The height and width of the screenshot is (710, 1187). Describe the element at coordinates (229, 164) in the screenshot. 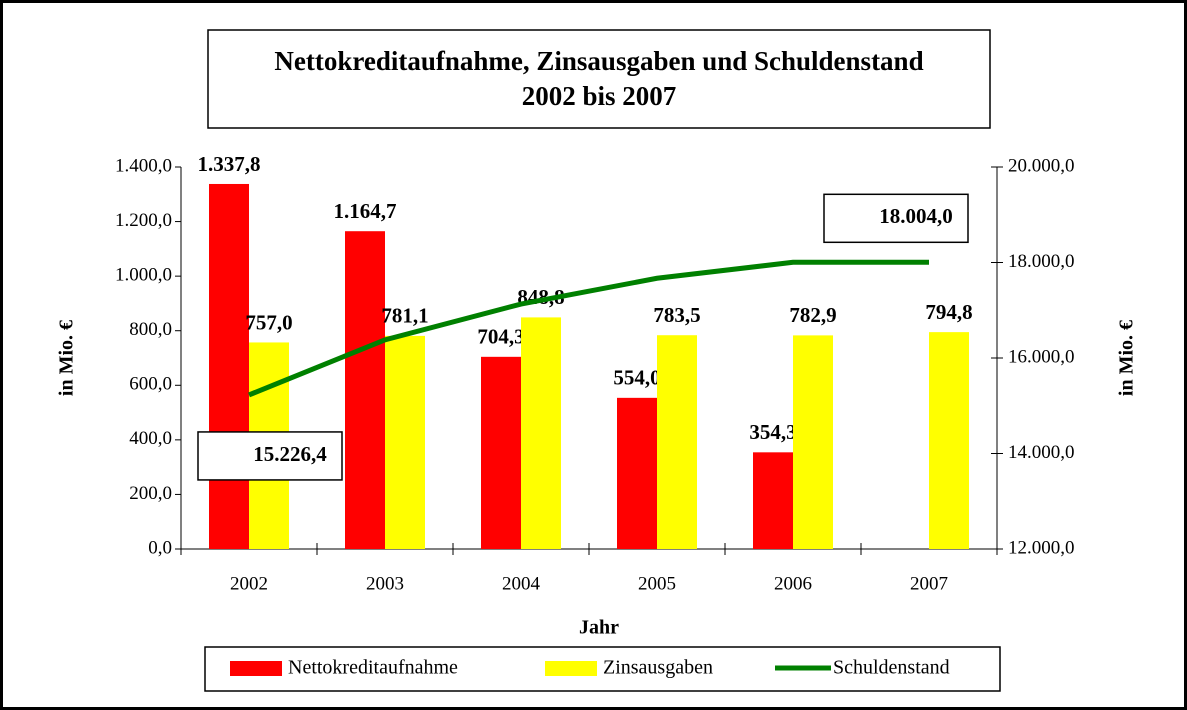

I see `data-label: 1.337,8` at that location.